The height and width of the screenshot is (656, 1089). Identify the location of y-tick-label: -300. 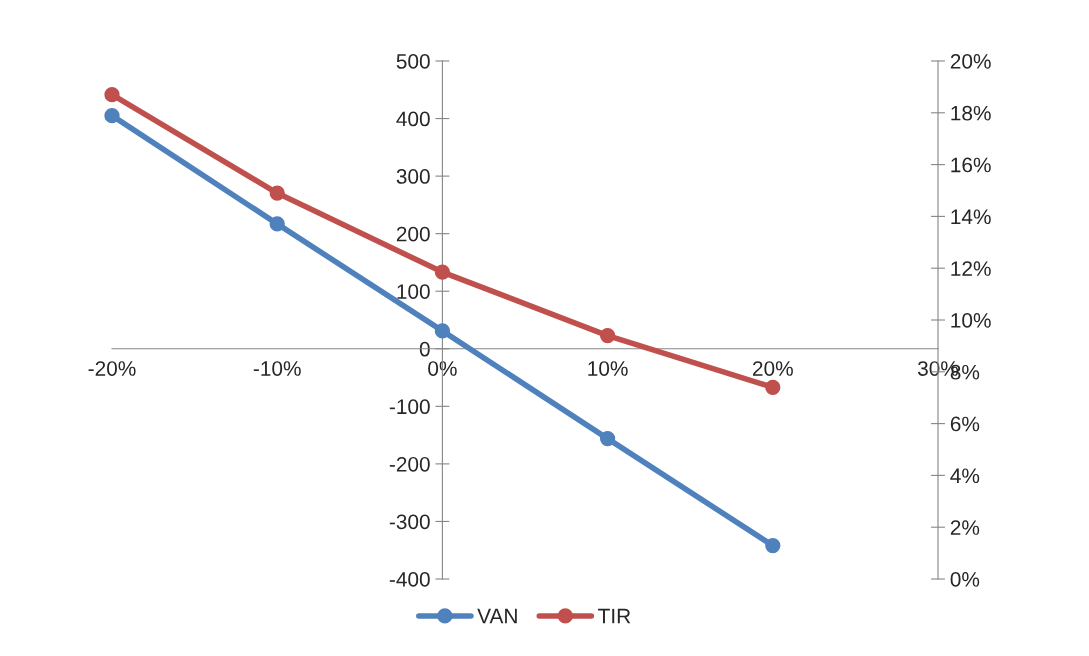
(409, 522).